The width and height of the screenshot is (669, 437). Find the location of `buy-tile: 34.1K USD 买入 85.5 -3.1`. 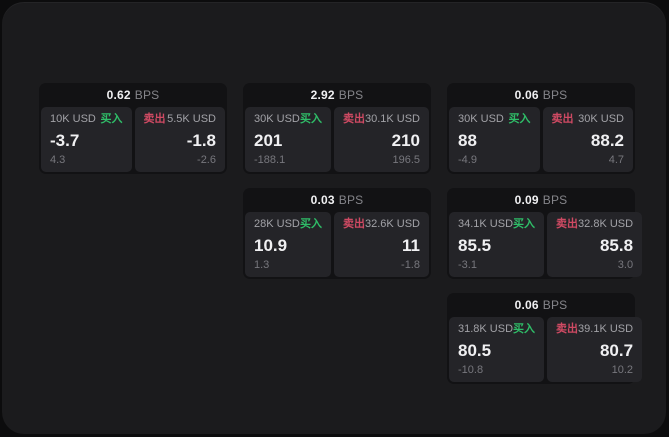

buy-tile: 34.1K USD 买入 85.5 -3.1 is located at coordinates (497, 244).